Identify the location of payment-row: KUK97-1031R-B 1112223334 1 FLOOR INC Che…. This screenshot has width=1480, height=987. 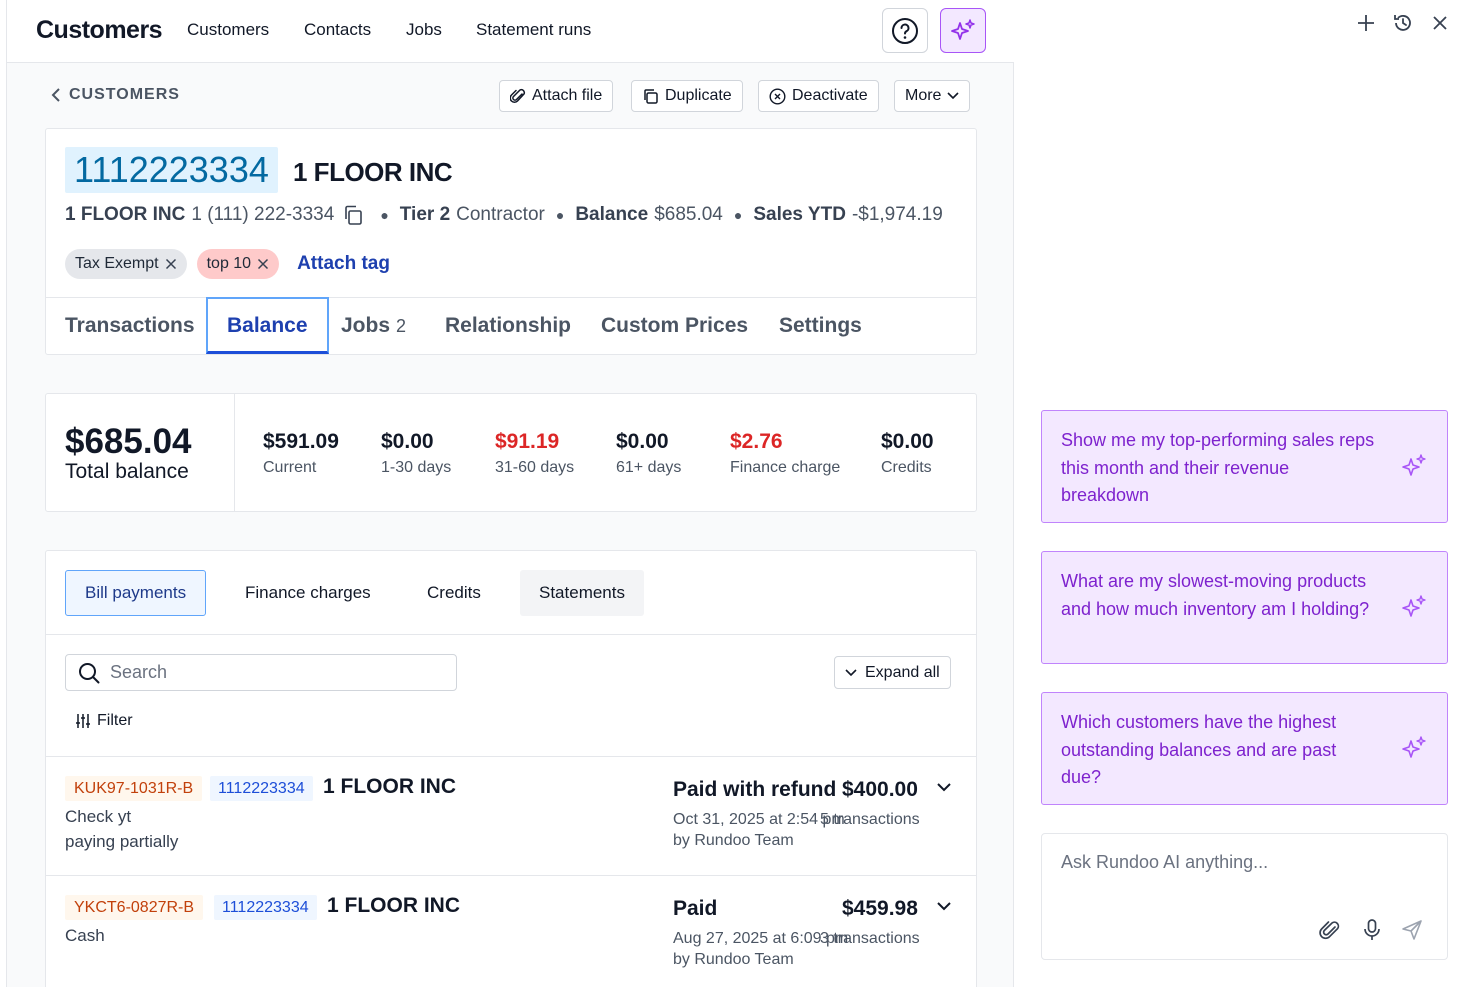
(511, 816).